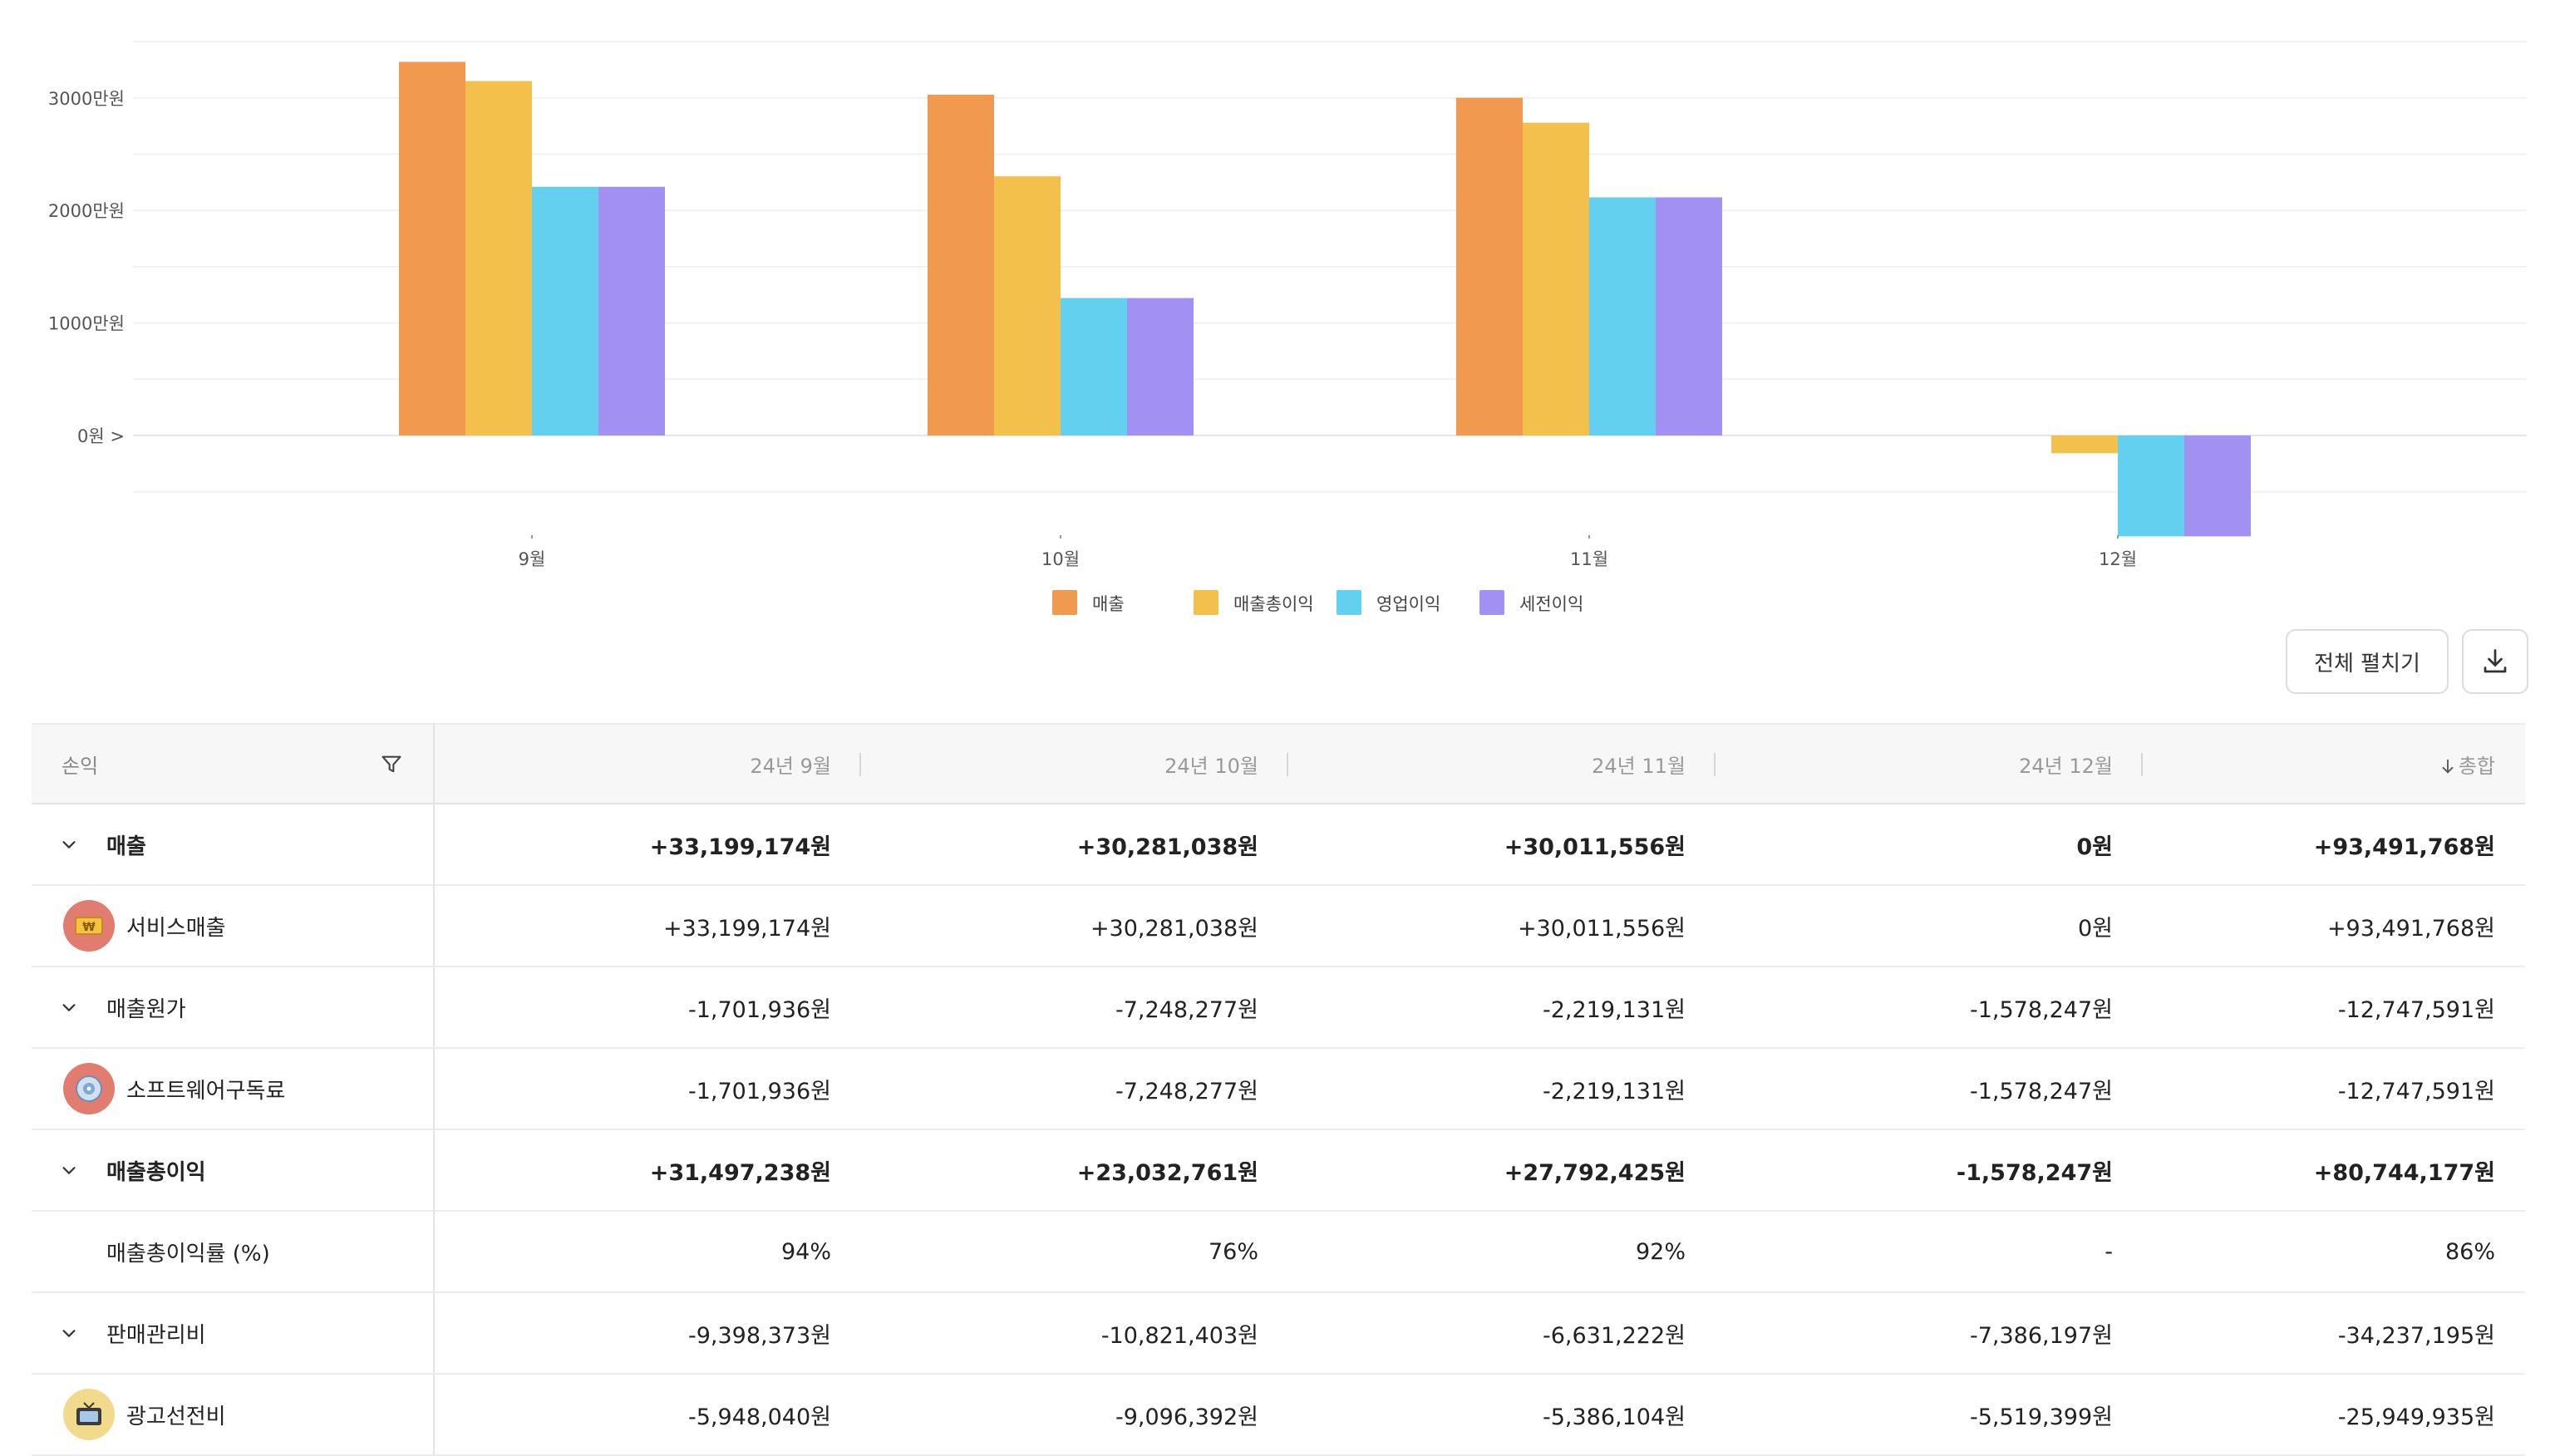 This screenshot has width=2555, height=1456. What do you see at coordinates (233, 844) in the screenshot?
I see `row-label-cell: 매출` at bounding box center [233, 844].